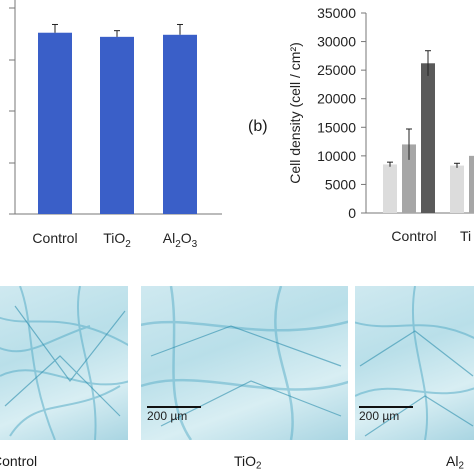 The width and height of the screenshot is (474, 474). Describe the element at coordinates (336, 42) in the screenshot. I see `chart-b-ytick-label: 30000` at that location.